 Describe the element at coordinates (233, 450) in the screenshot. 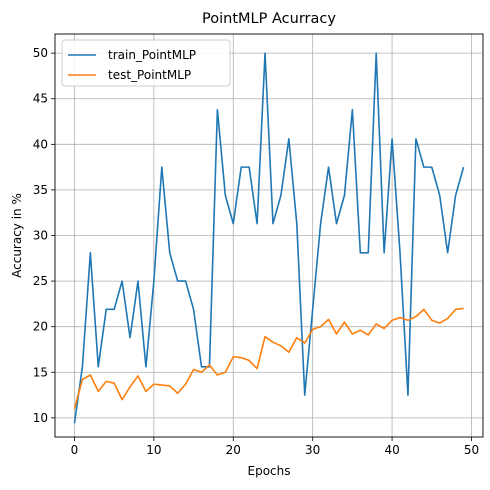

I see `x-tick-label: 20` at that location.